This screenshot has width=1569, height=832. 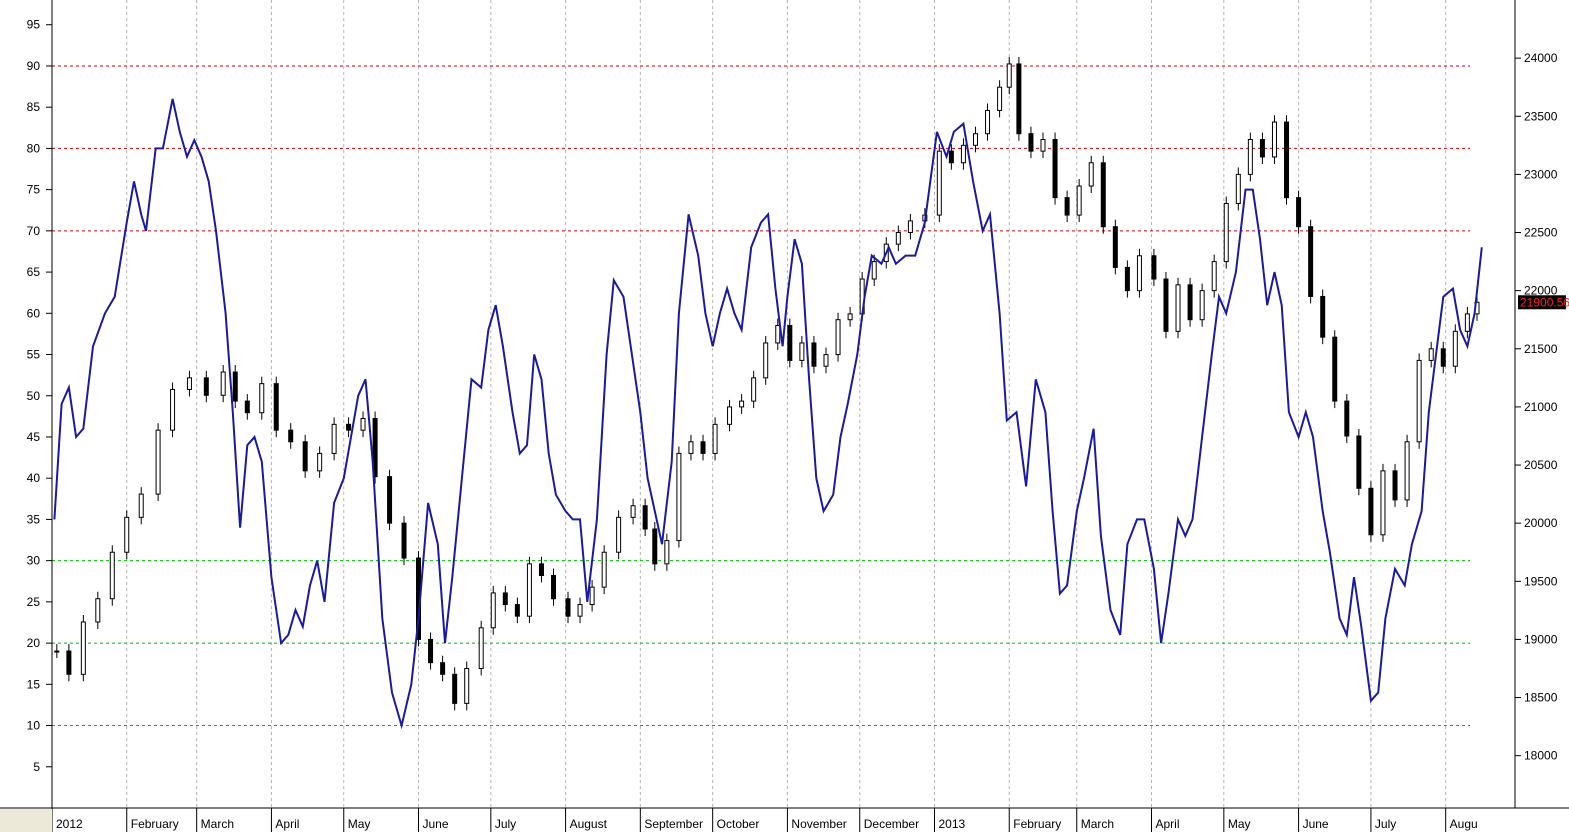 What do you see at coordinates (36, 767) in the screenshot?
I see `left-y-tick-label: 5` at bounding box center [36, 767].